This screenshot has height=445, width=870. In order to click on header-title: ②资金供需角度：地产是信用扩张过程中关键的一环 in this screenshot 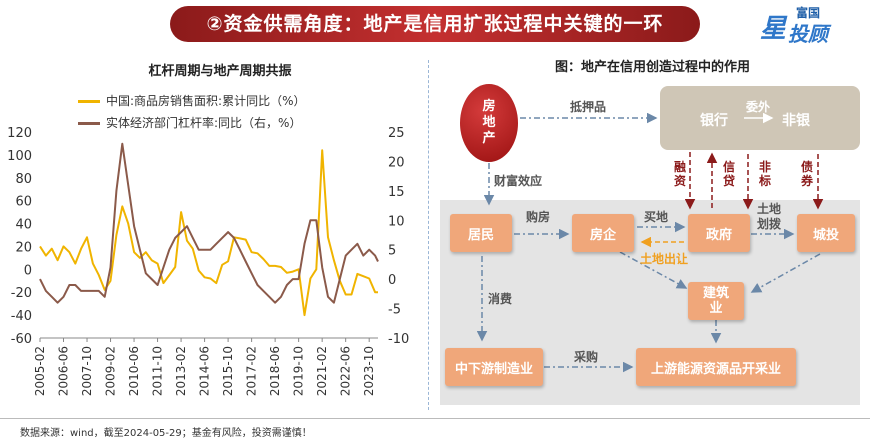, I will do `click(435, 24)`.